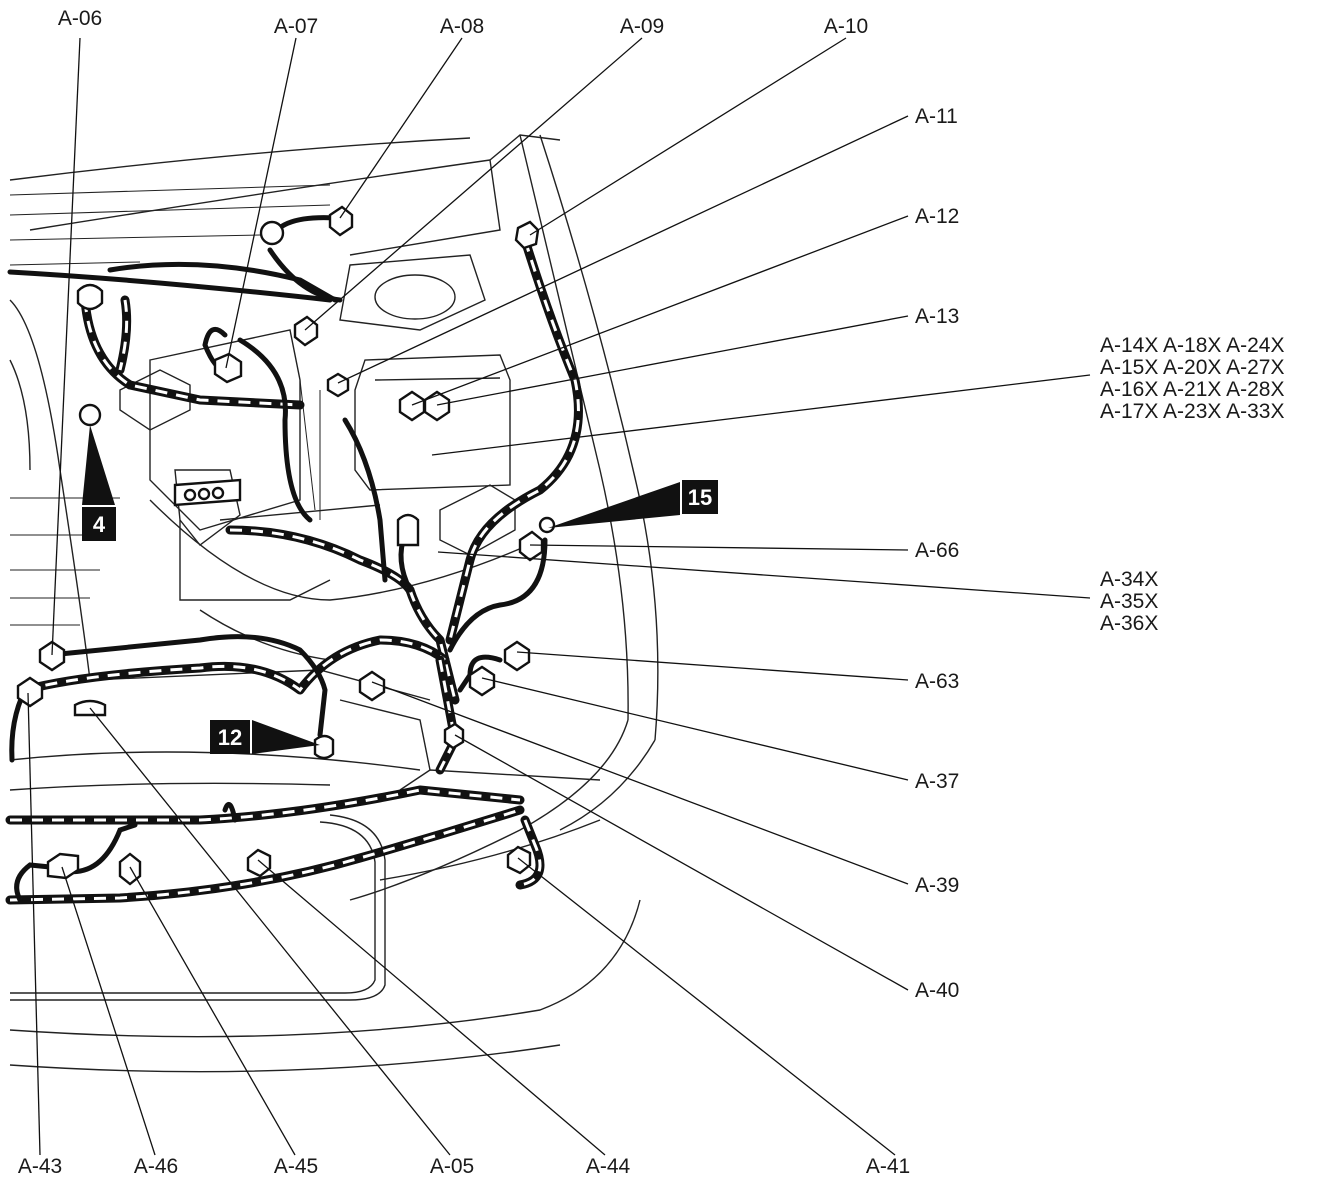 This screenshot has width=1321, height=1180. I want to click on label-group-x-row3: A-16X A-21X A-28X, so click(1192, 389).